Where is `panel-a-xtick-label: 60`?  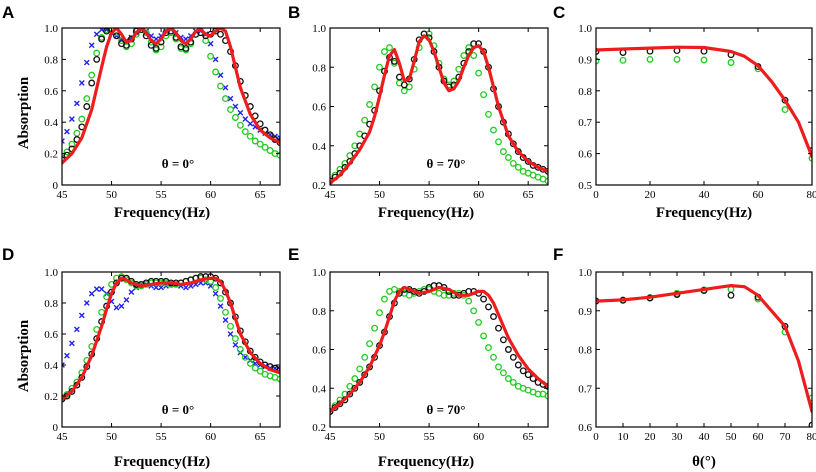
panel-a-xtick-label: 60 is located at coordinates (211, 195).